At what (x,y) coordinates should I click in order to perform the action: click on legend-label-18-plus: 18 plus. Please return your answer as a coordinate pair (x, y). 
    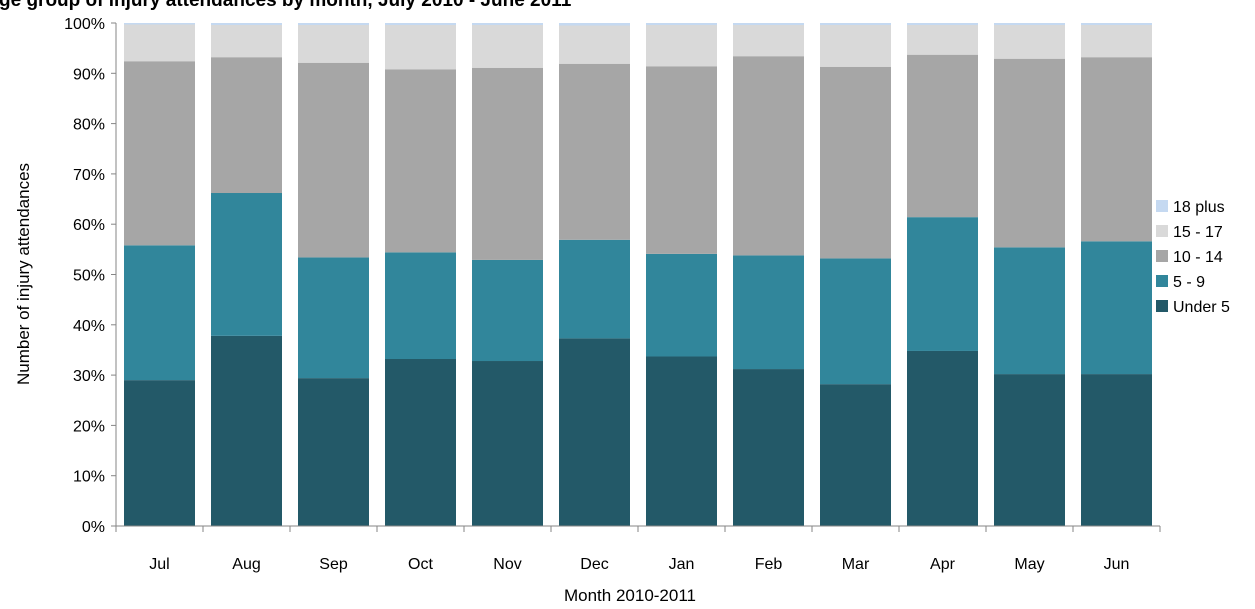
    Looking at the image, I should click on (1199, 207).